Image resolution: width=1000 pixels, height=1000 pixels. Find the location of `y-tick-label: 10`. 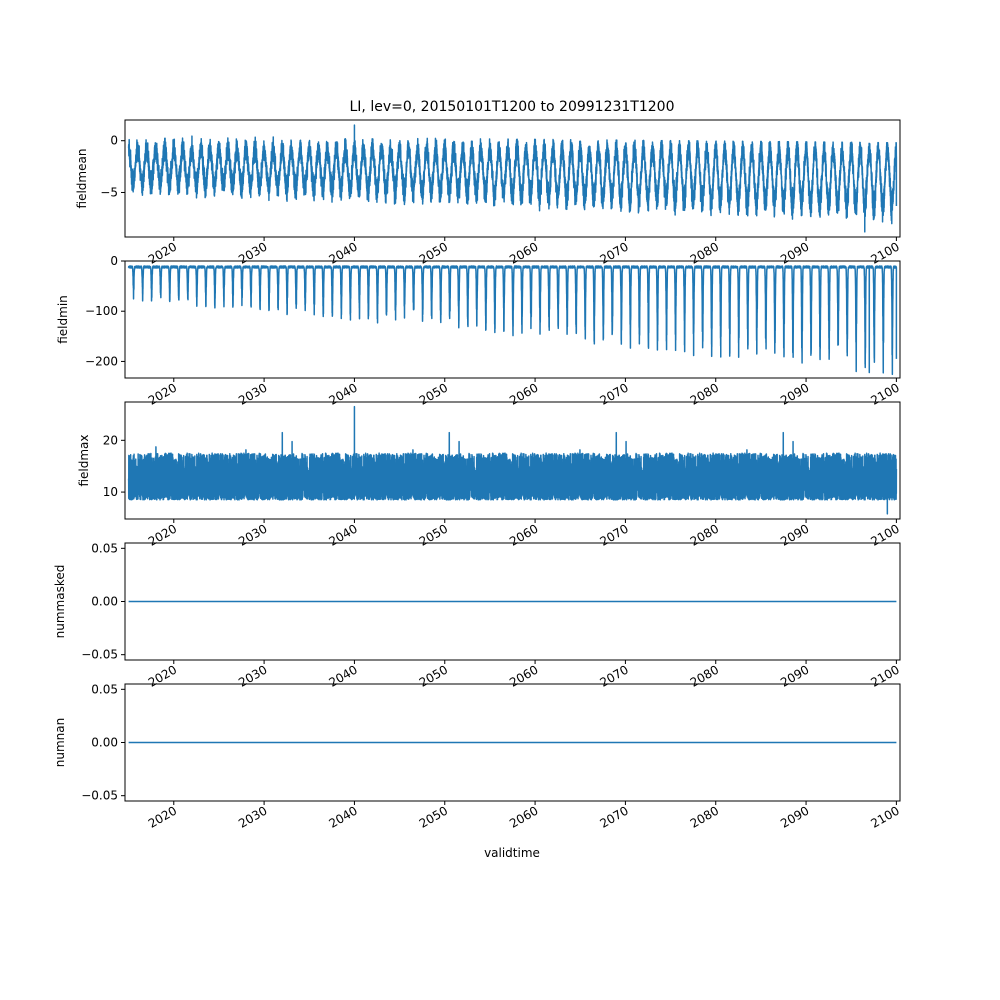

y-tick-label: 10 is located at coordinates (110, 492).